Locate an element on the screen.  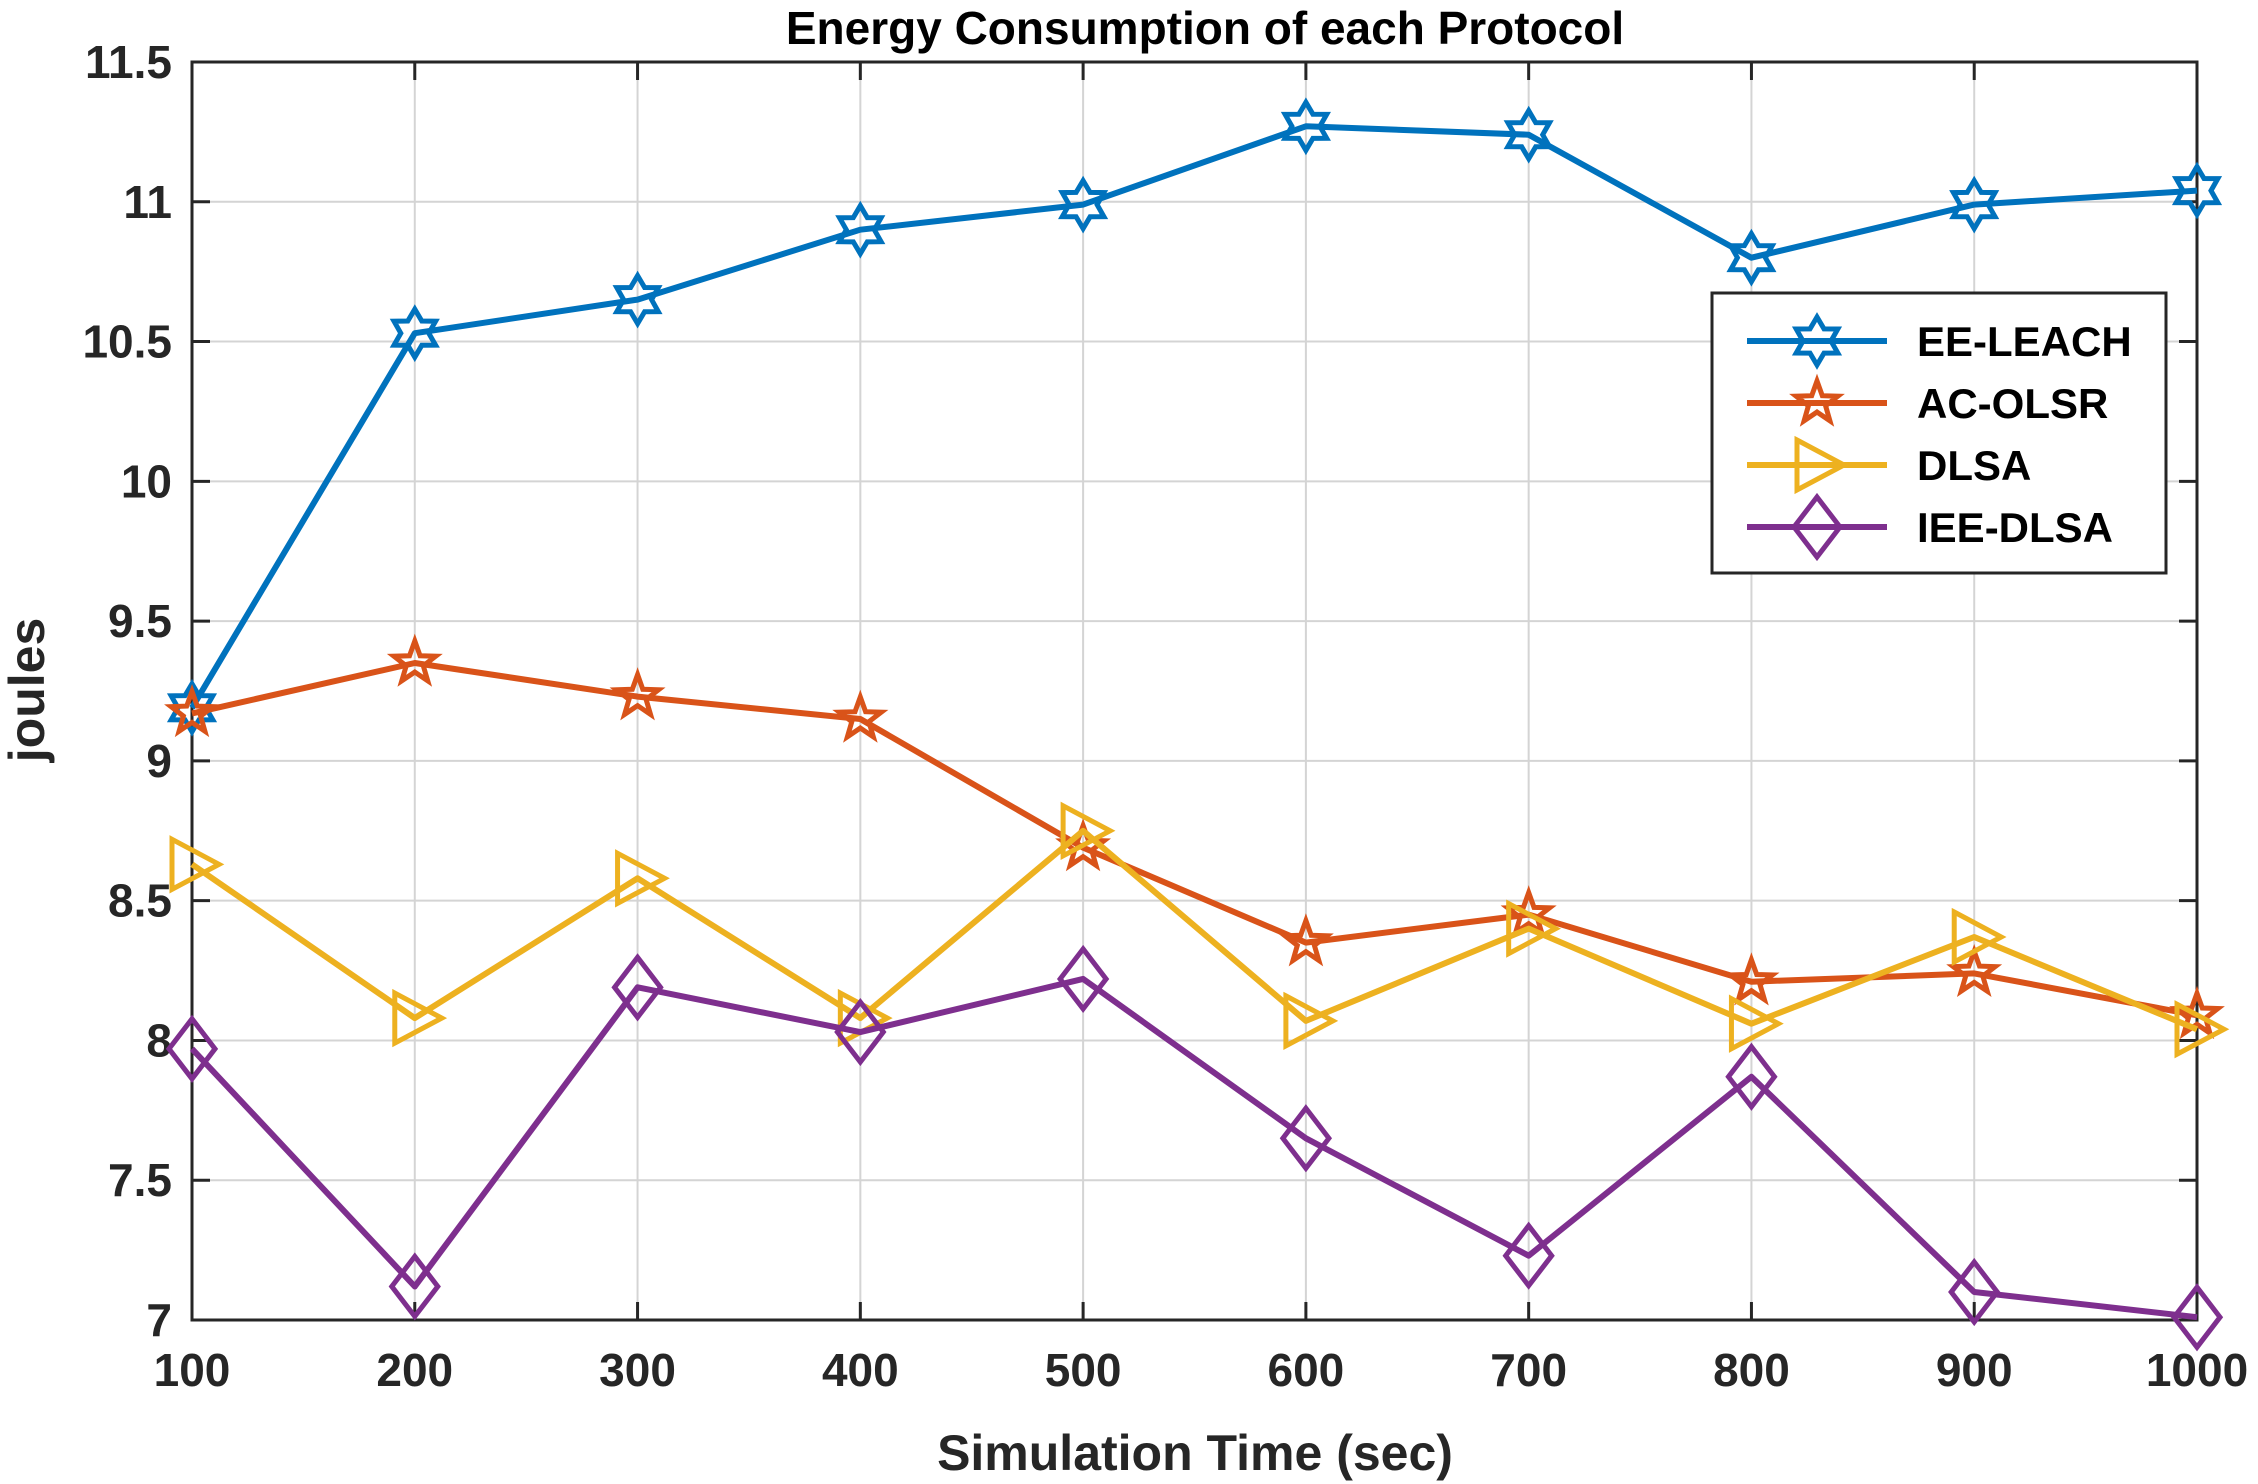
x-tick-label: 800 is located at coordinates (1751, 1370).